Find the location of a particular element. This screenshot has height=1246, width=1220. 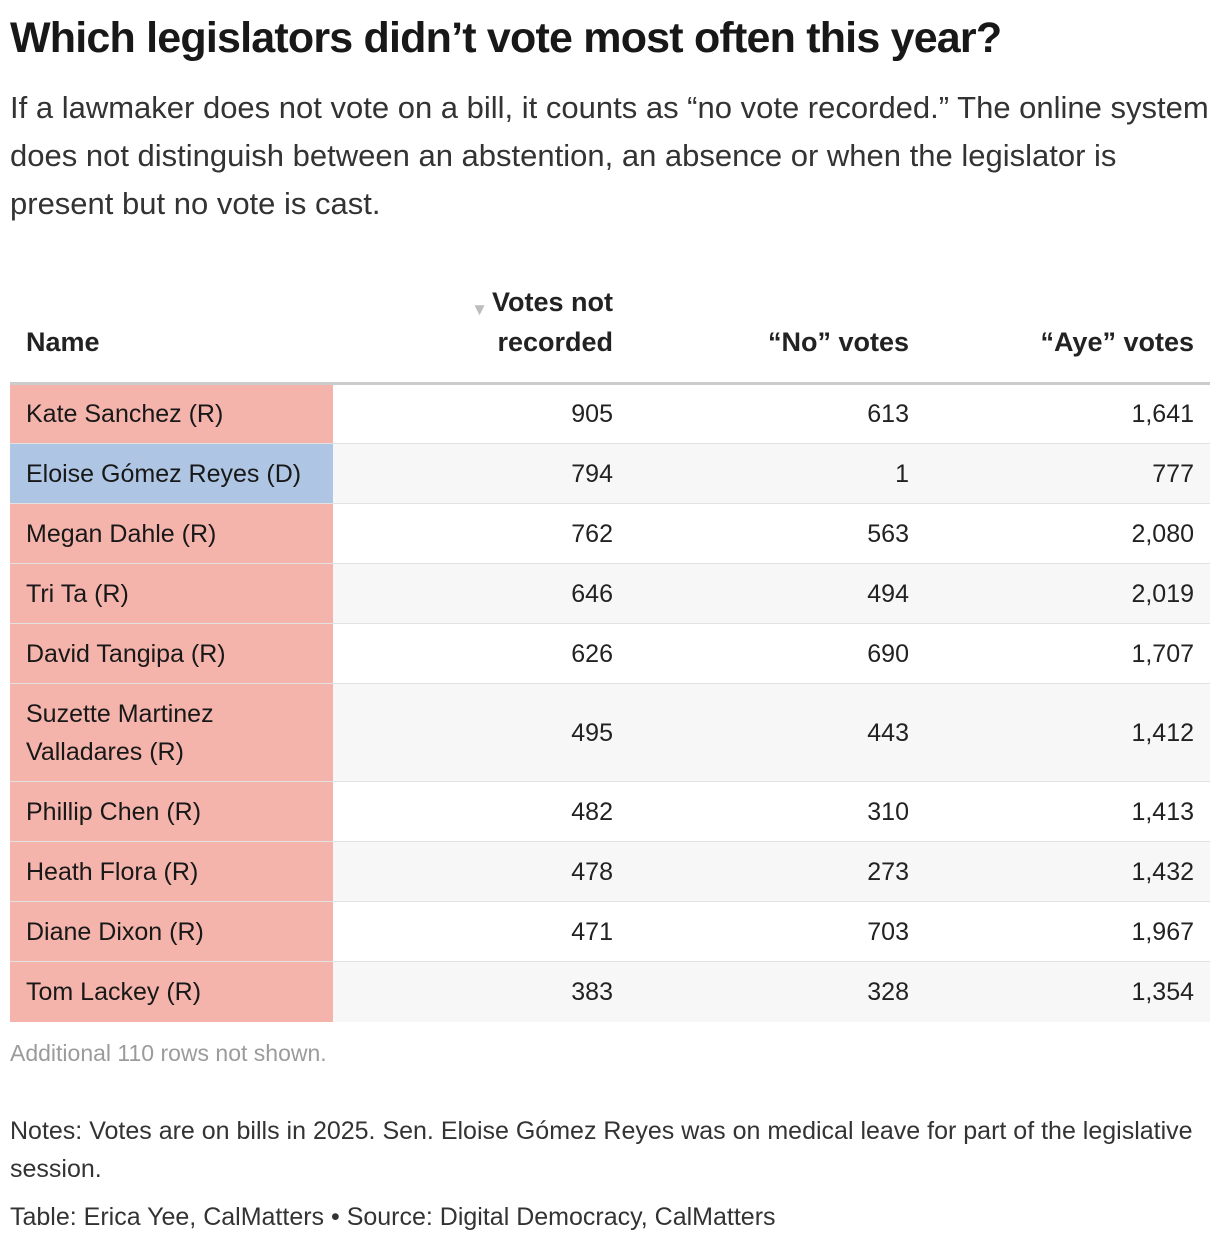

table-row: Tri Ta (R) 646 494 2,019 is located at coordinates (610, 593).